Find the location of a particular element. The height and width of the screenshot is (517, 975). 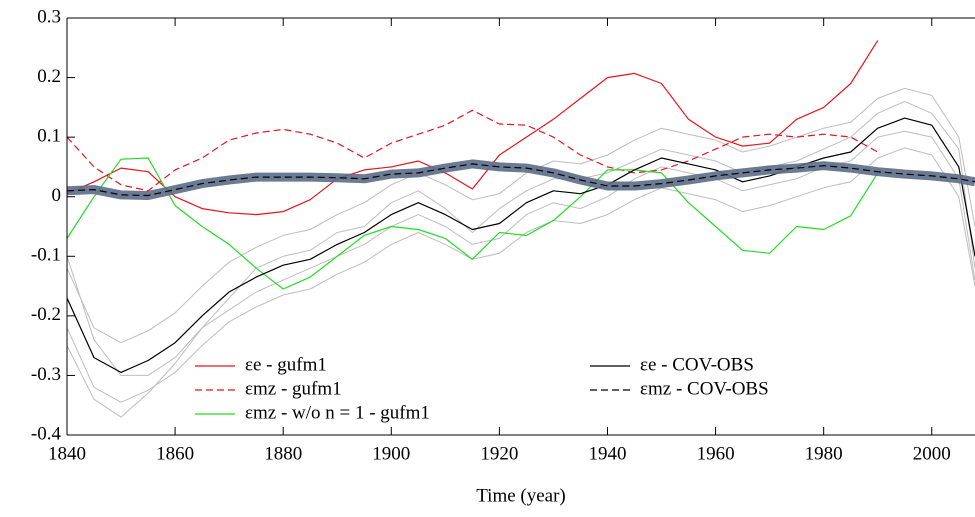

y-tick-label: -0.4 is located at coordinates (46, 433).